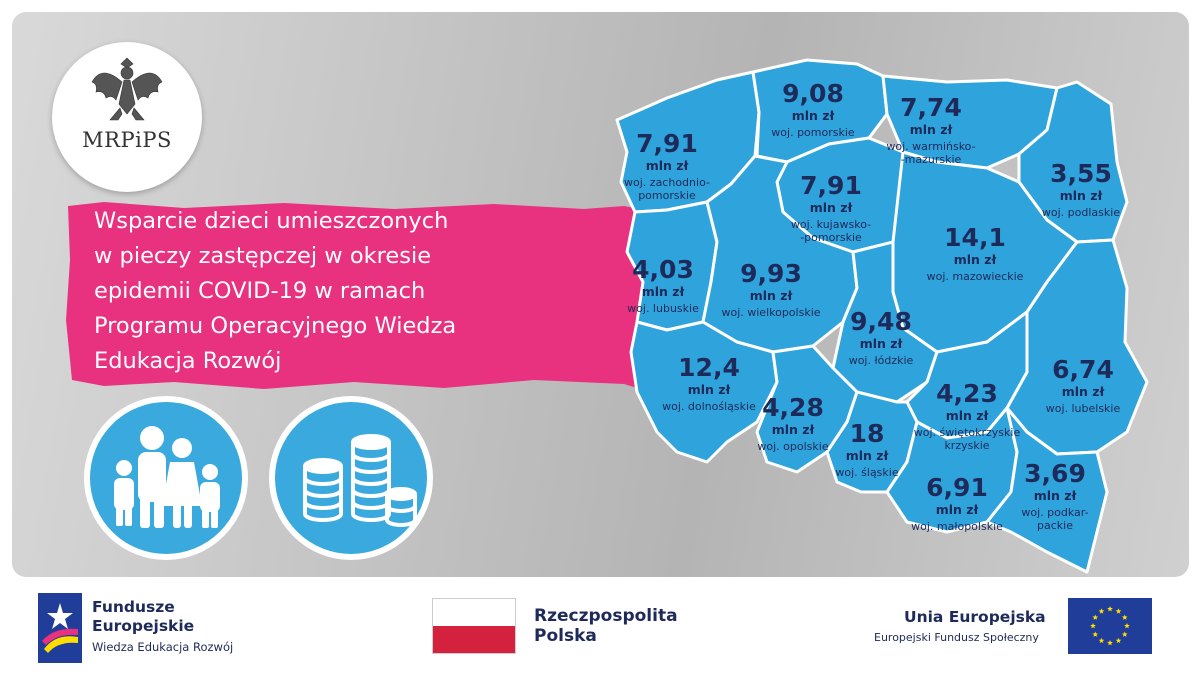 Image resolution: width=1201 pixels, height=676 pixels. Describe the element at coordinates (667, 182) in the screenshot. I see `region-name: woj. zachodnio-` at that location.